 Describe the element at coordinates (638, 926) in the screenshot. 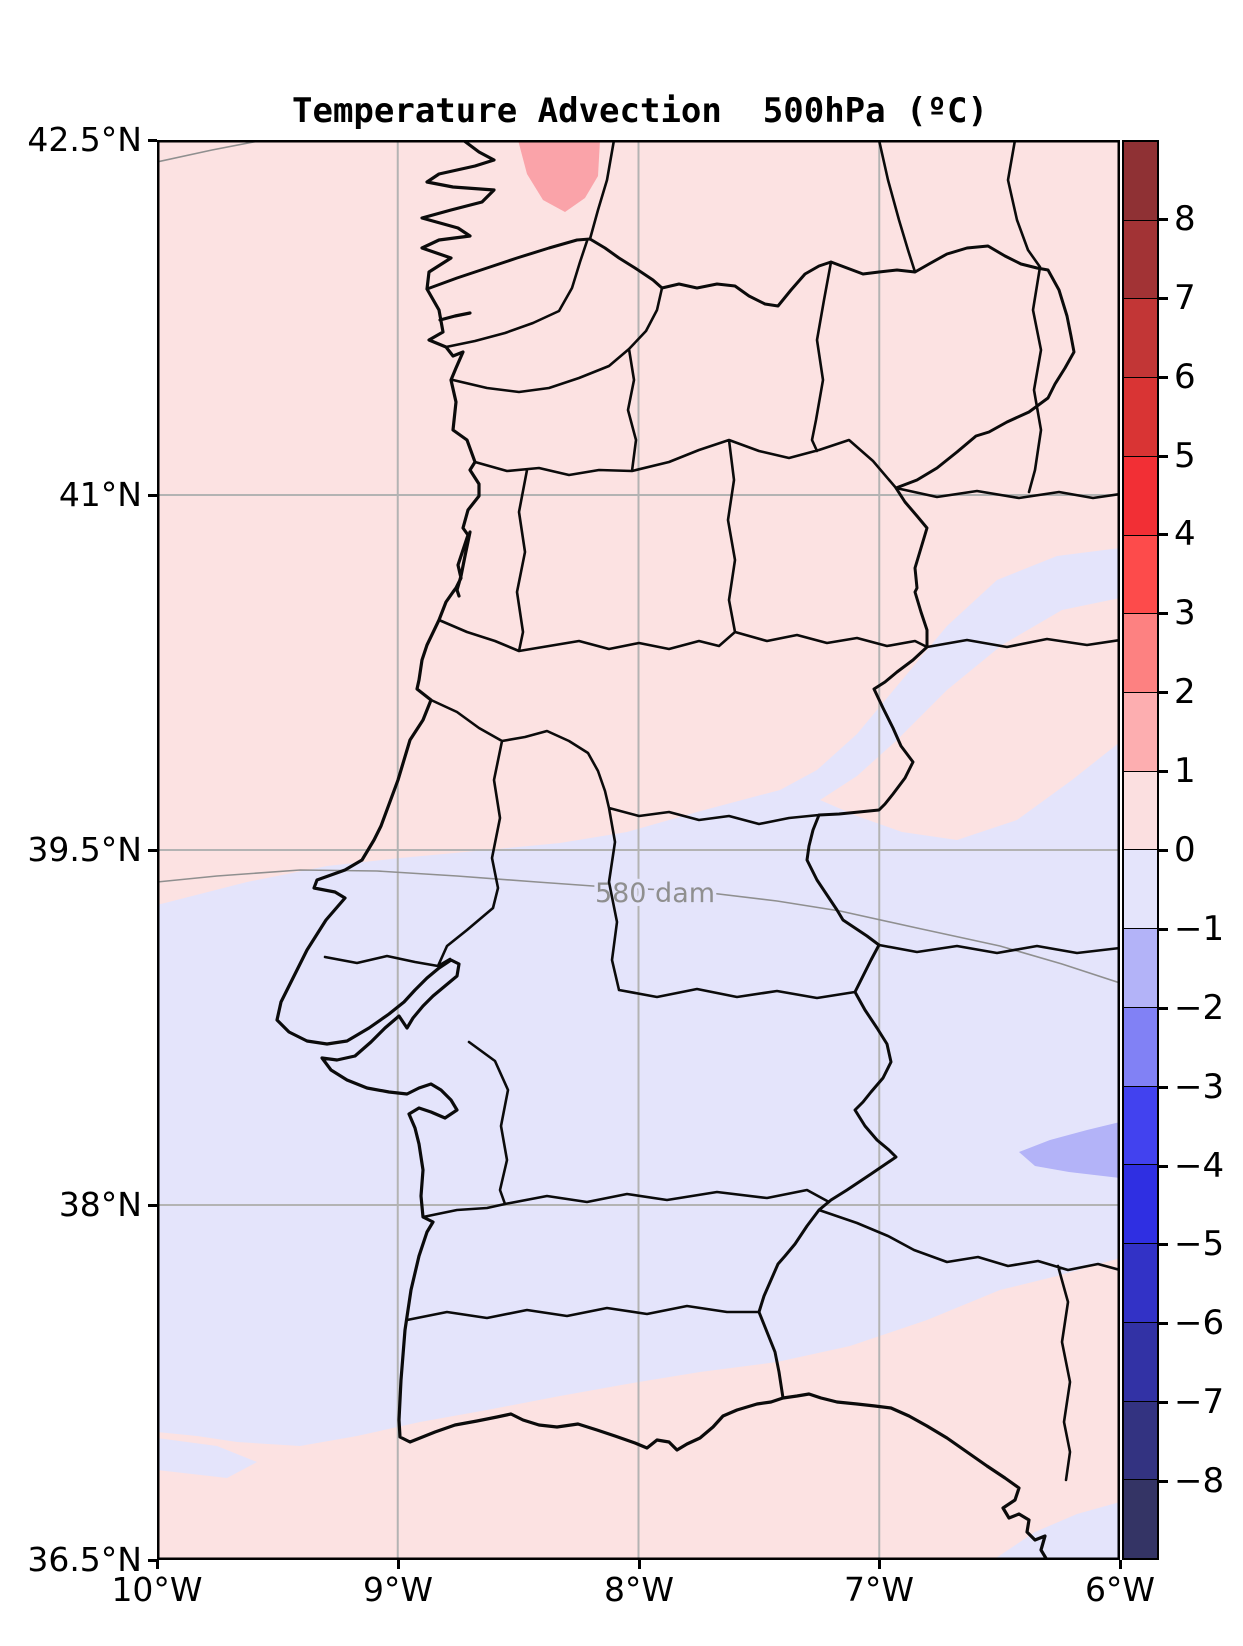

I see `contour-580dam` at that location.